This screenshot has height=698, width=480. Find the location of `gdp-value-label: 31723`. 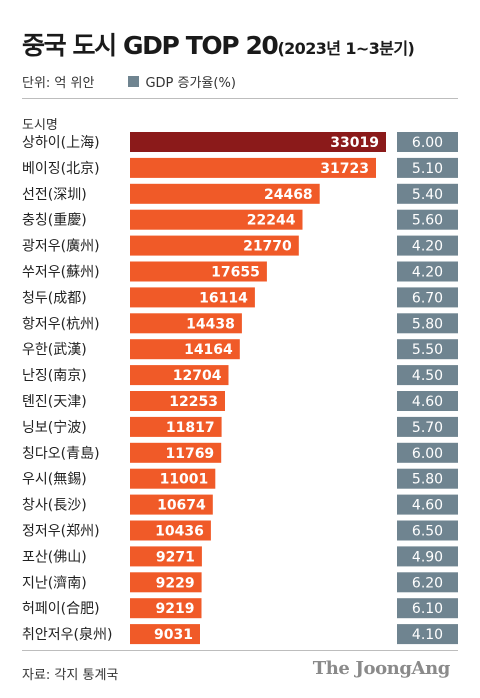

gdp-value-label: 31723 is located at coordinates (344, 169).